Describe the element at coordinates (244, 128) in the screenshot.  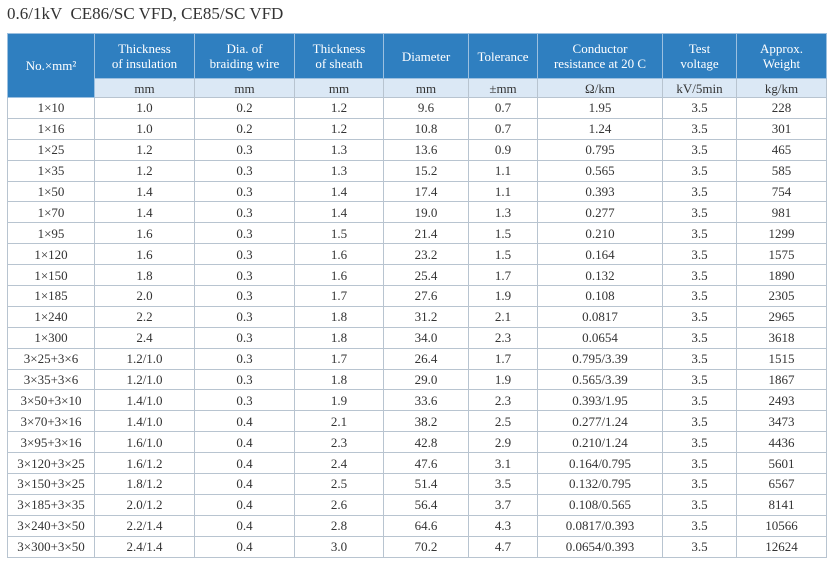
I see `cell: 0.2` at that location.